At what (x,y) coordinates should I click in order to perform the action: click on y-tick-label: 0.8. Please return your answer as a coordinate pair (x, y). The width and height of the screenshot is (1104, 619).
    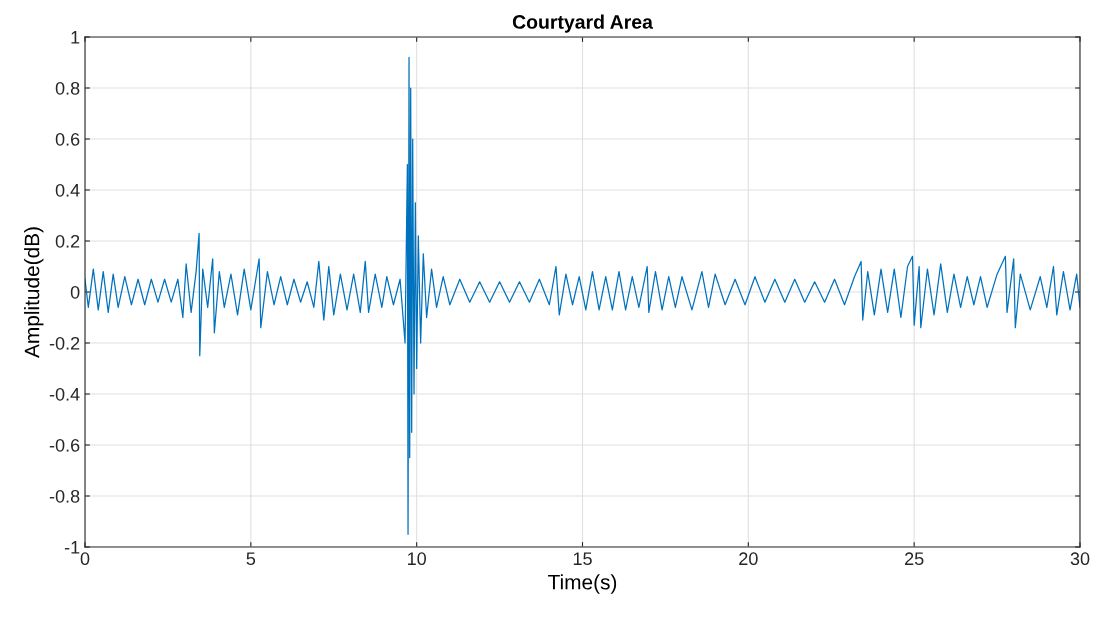
    Looking at the image, I should click on (67, 88).